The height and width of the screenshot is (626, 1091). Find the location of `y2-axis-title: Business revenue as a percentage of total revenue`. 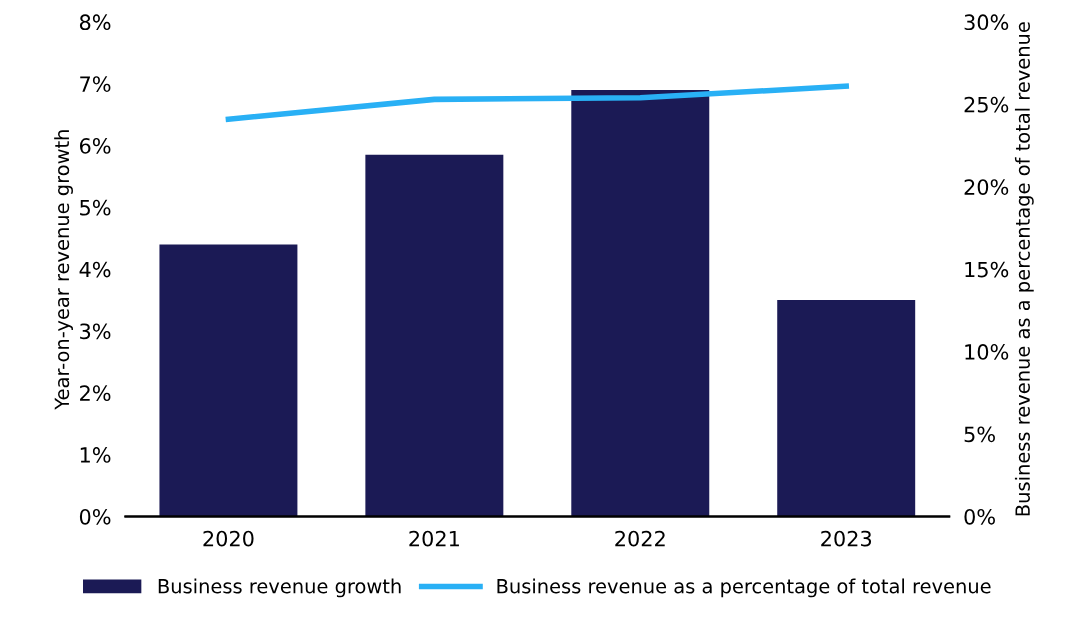

y2-axis-title: Business revenue as a percentage of total revenue is located at coordinates (1024, 269).